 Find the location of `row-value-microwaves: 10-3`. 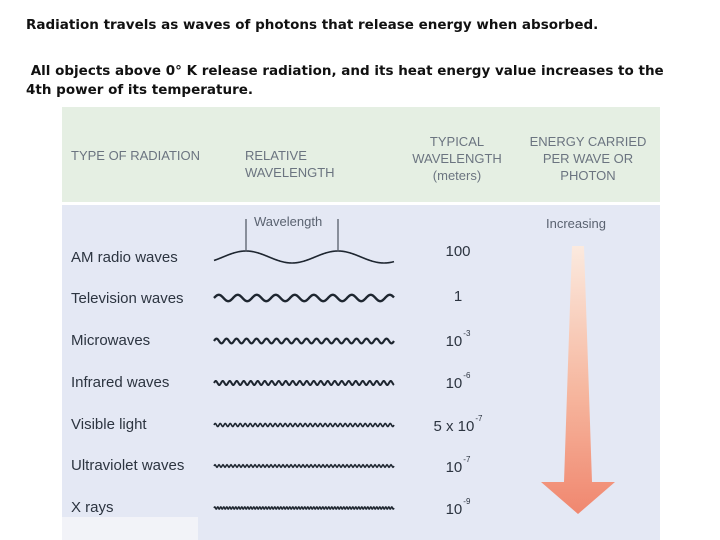

row-value-microwaves: 10-3 is located at coordinates (458, 339).